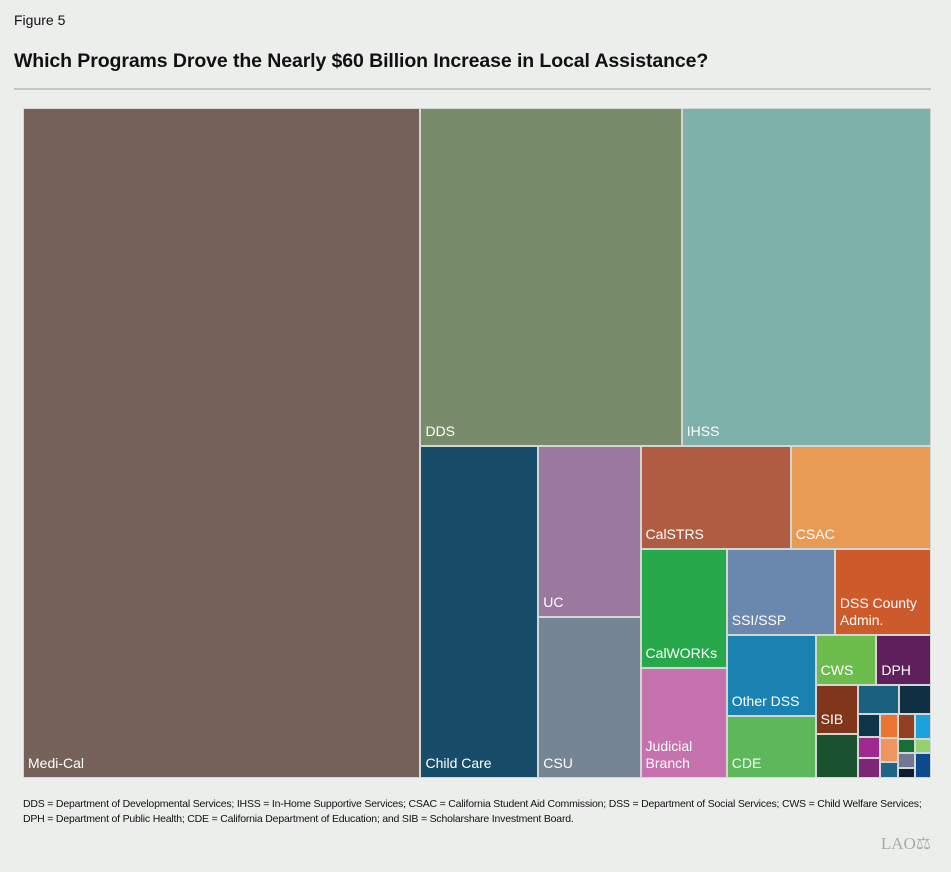  I want to click on treemap-cell-label: SIB, so click(832, 719).